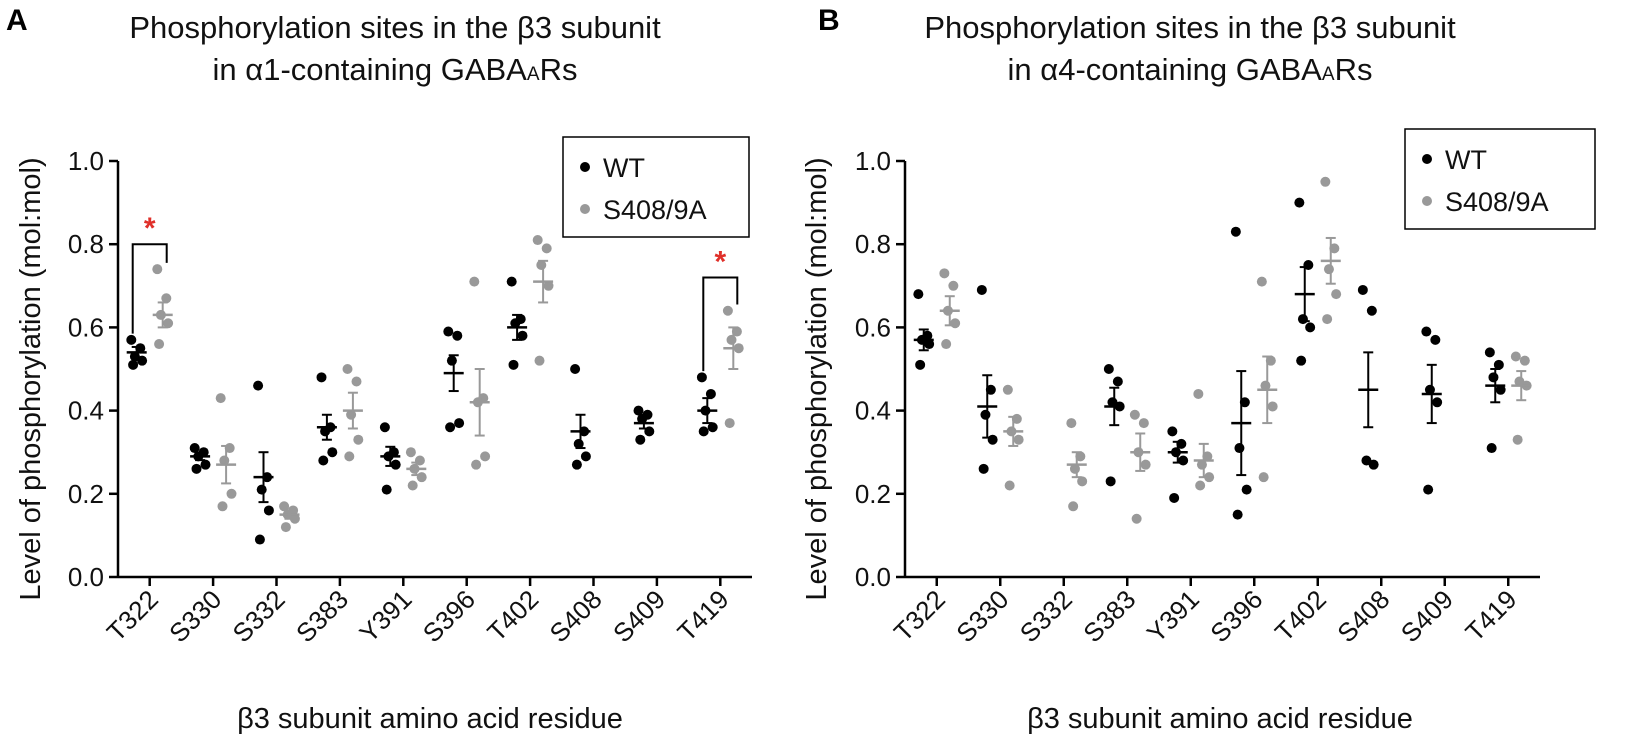 The image size is (1646, 742). What do you see at coordinates (1500, 179) in the screenshot?
I see `legend: WT S408/9A` at bounding box center [1500, 179].